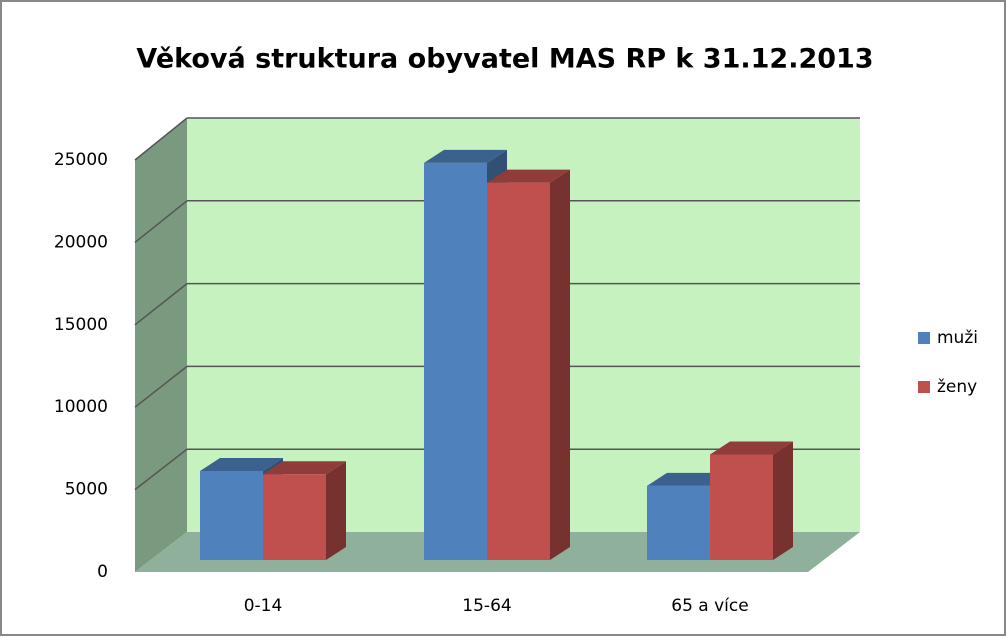 The image size is (1007, 637). I want to click on x-tick-label: 0-14, so click(263, 606).